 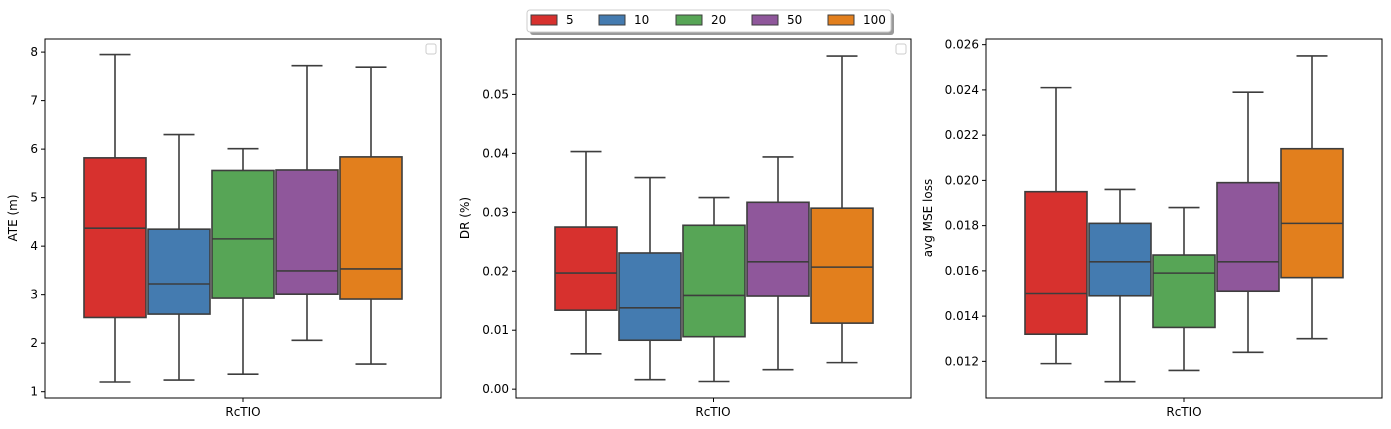 What do you see at coordinates (34, 343) in the screenshot?
I see `ate-ytick-label: 2` at bounding box center [34, 343].